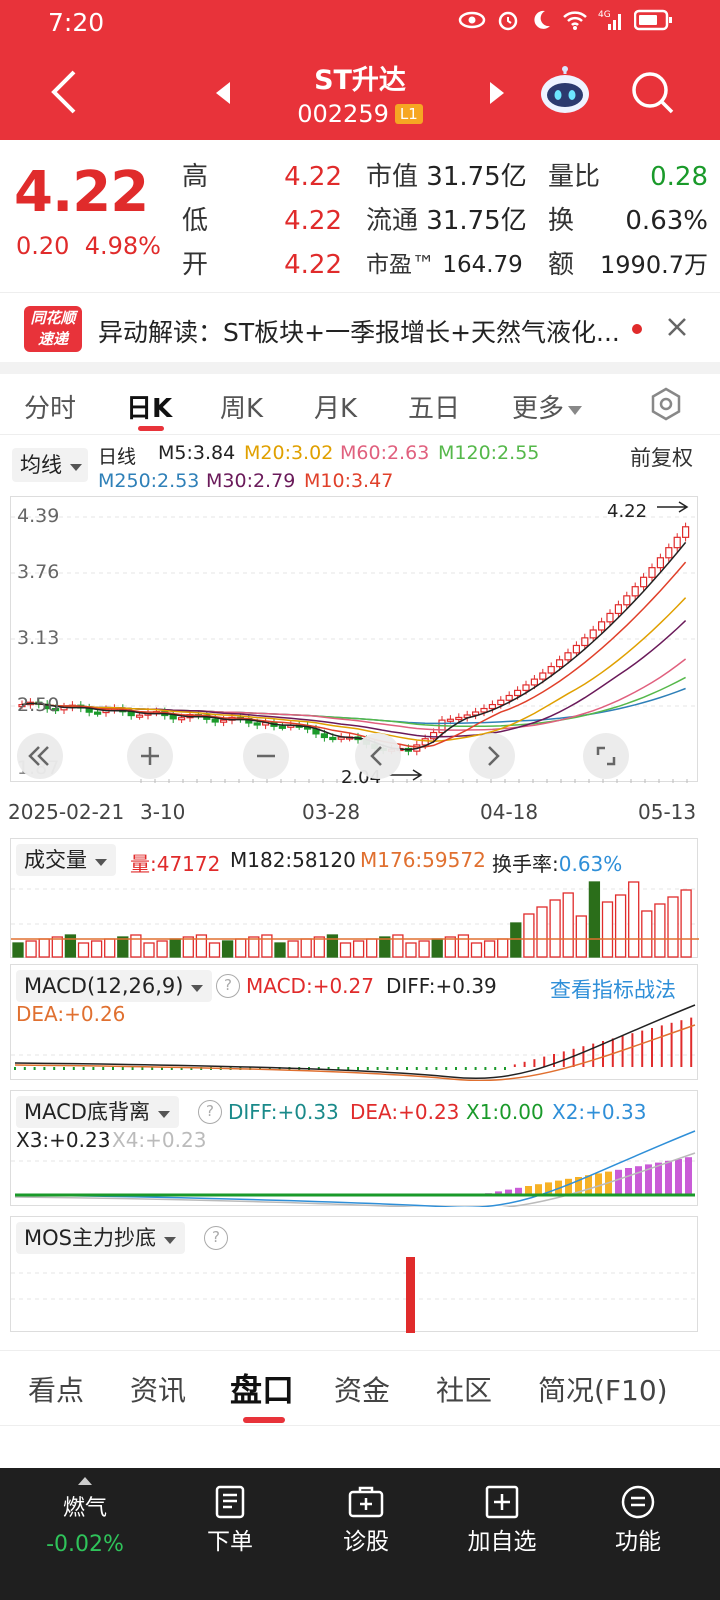 This screenshot has width=720, height=1600. What do you see at coordinates (354, 898) in the screenshot?
I see `volume-chart` at bounding box center [354, 898].